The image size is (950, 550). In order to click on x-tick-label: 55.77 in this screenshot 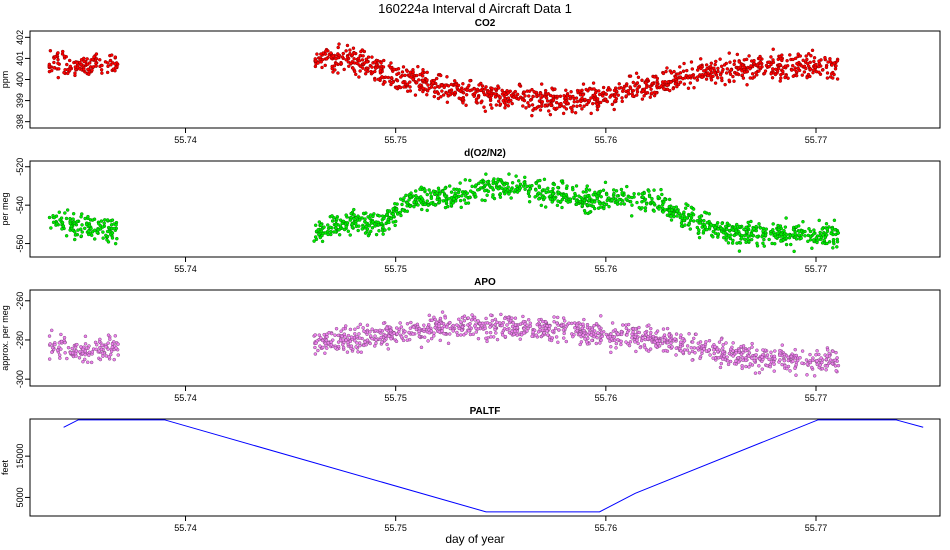, I will do `click(816, 269)`.